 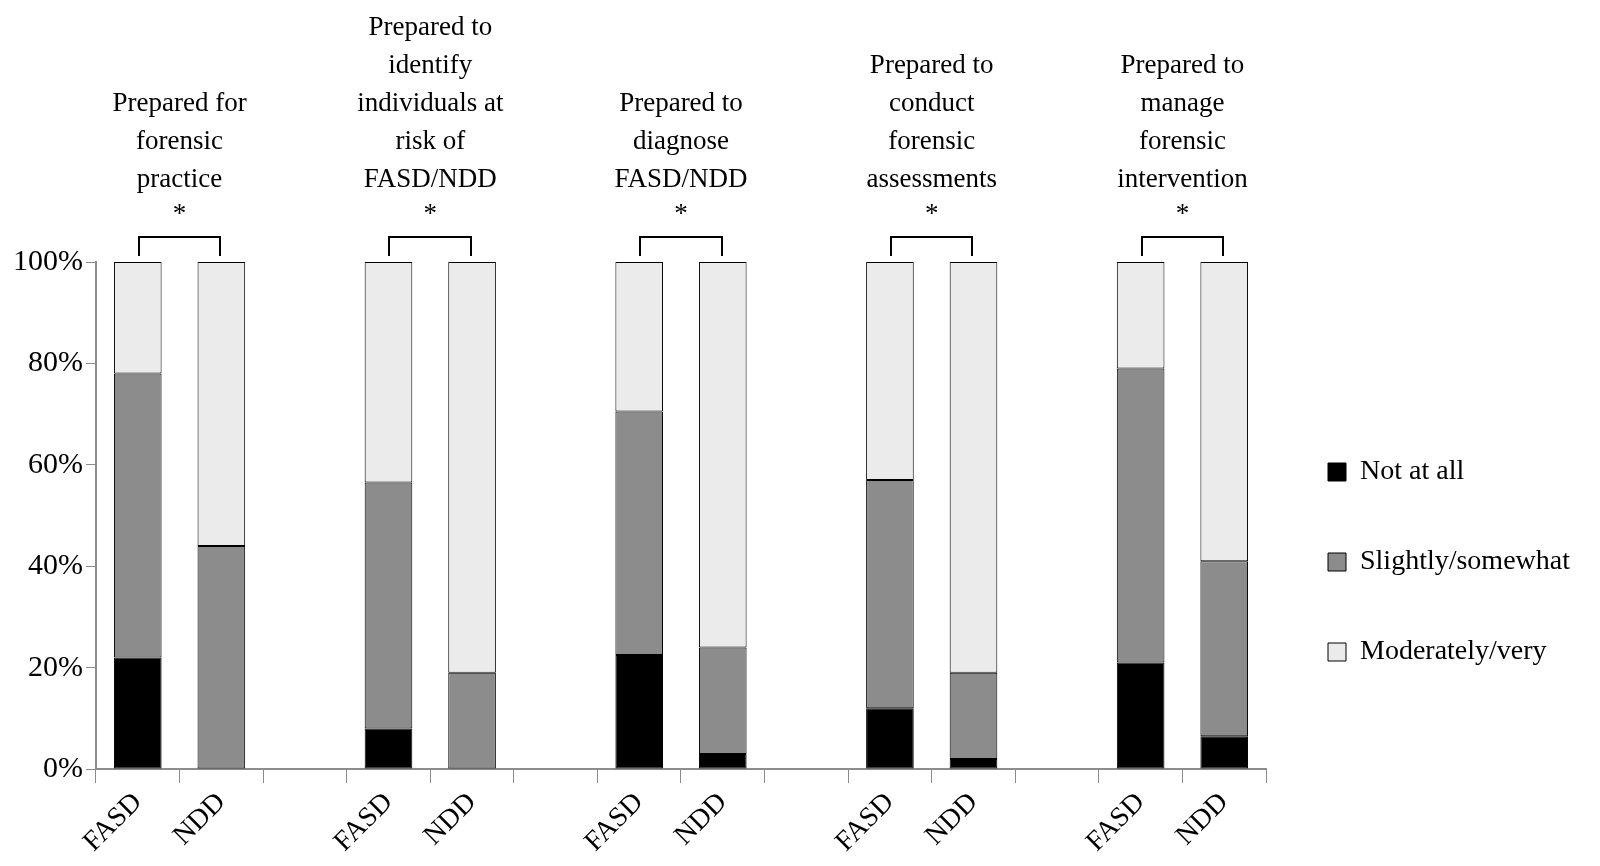 I want to click on text: Prepared to conduct forensic assessments, so click(x=931, y=121).